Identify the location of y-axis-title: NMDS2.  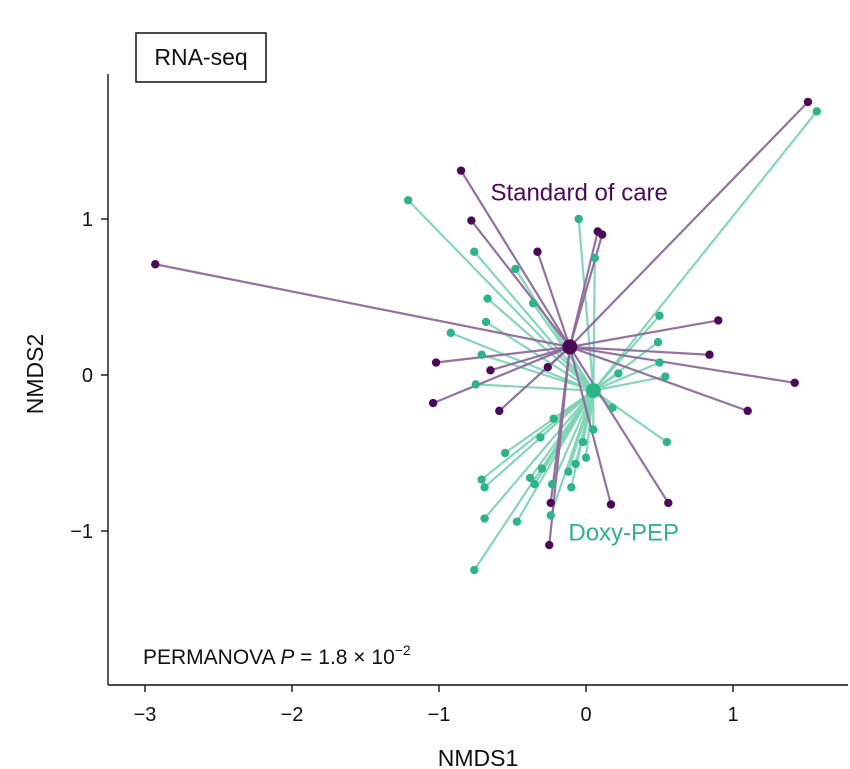
(35, 374).